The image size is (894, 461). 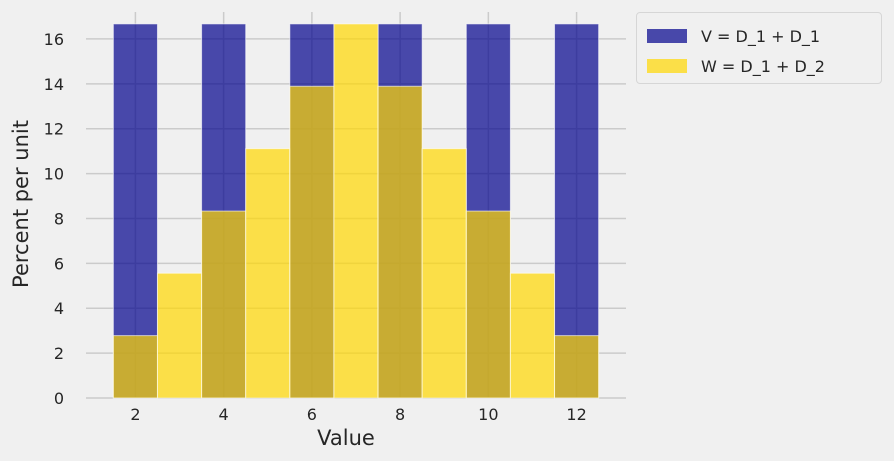 I want to click on x-tick-label: 4, so click(x=224, y=414).